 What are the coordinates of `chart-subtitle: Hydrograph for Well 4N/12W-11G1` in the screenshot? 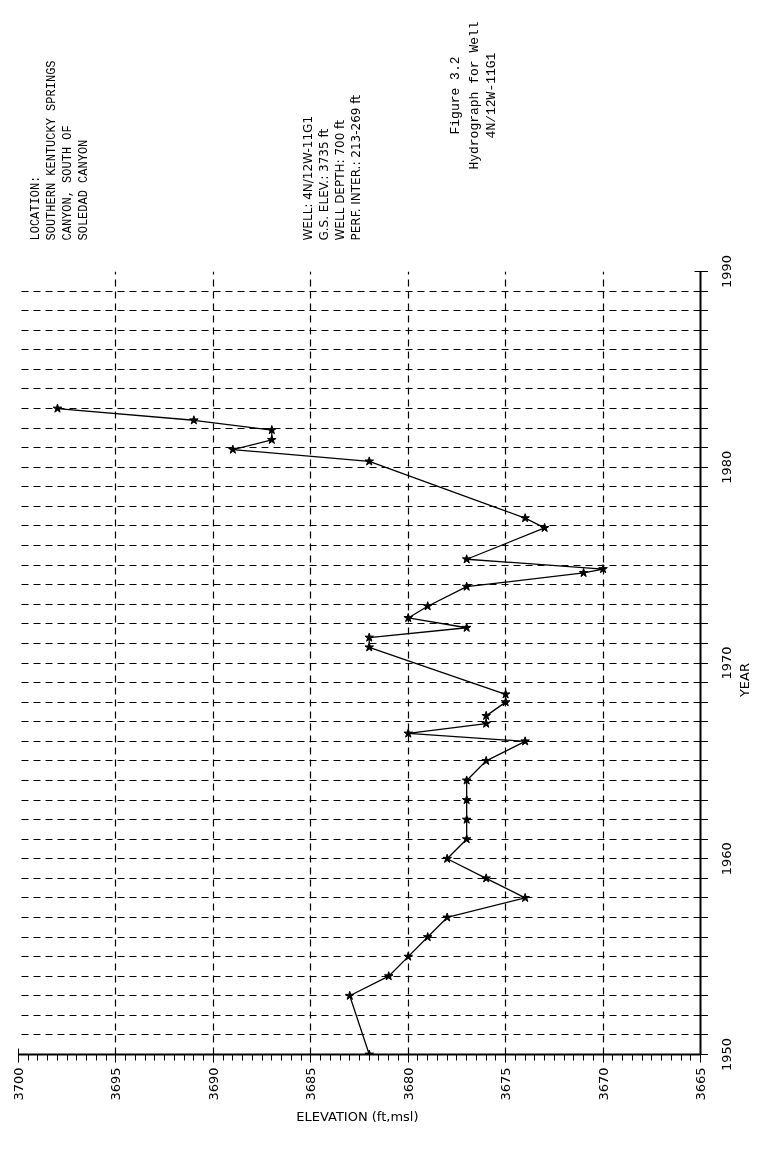 It's located at (482, 95).